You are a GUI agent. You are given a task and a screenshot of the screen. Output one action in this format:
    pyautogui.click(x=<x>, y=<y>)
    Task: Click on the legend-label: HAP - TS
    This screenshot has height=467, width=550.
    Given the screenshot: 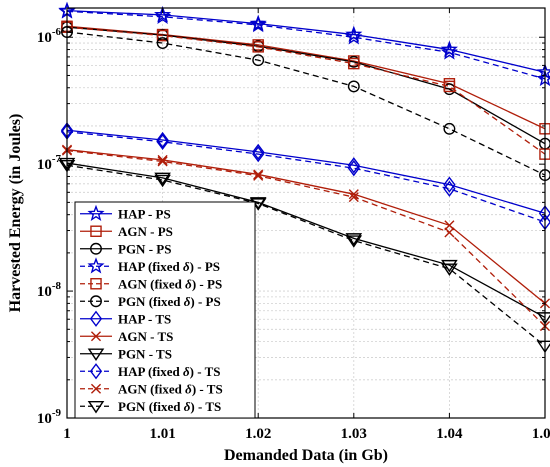 What is the action you would take?
    pyautogui.click(x=144, y=318)
    